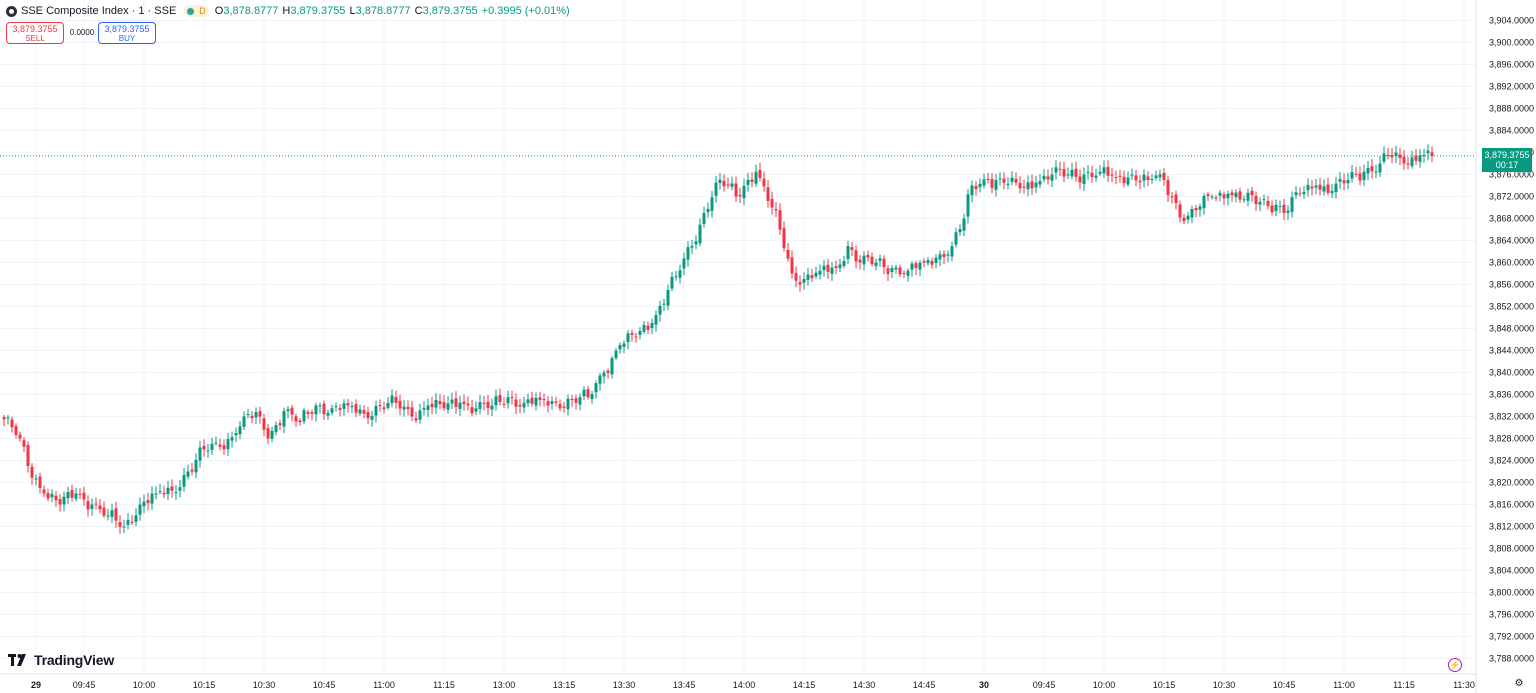 This screenshot has height=693, width=1536. What do you see at coordinates (35, 33) in the screenshot?
I see `sell-button: 3,879.3755 SELL` at bounding box center [35, 33].